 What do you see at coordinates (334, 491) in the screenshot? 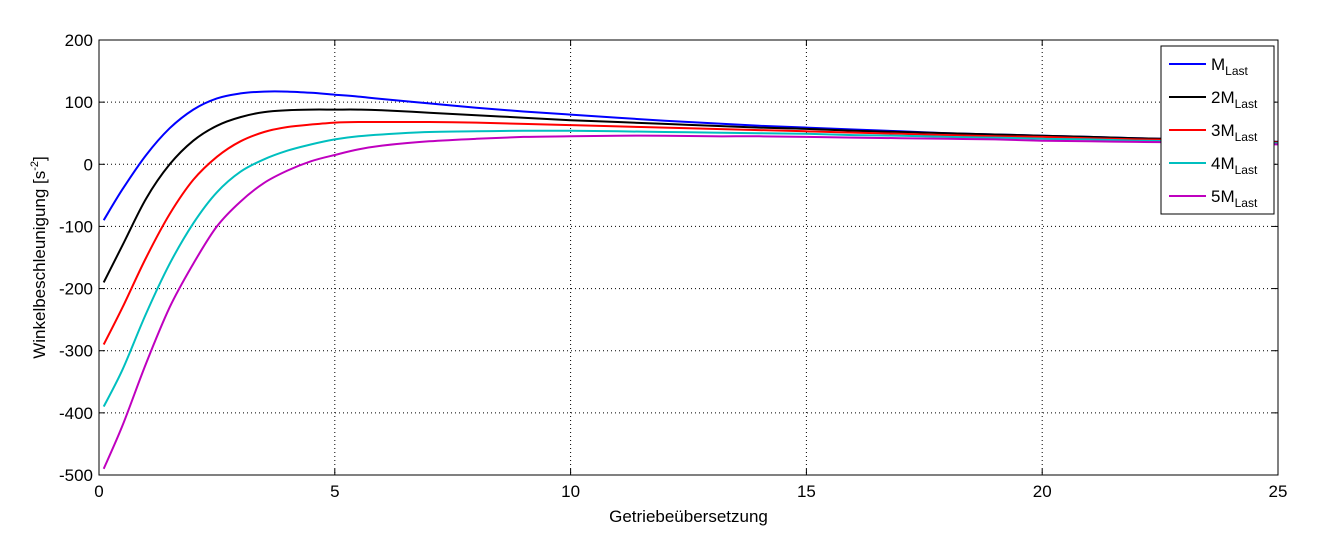
I see `x-tick-label: 5` at bounding box center [334, 491].